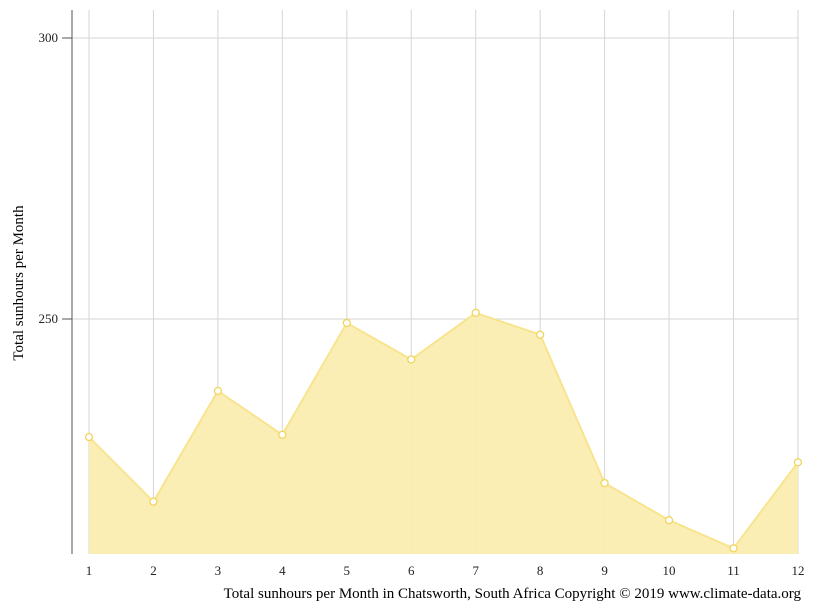 The height and width of the screenshot is (611, 815). Describe the element at coordinates (540, 570) in the screenshot. I see `x-tick-label: 8` at that location.